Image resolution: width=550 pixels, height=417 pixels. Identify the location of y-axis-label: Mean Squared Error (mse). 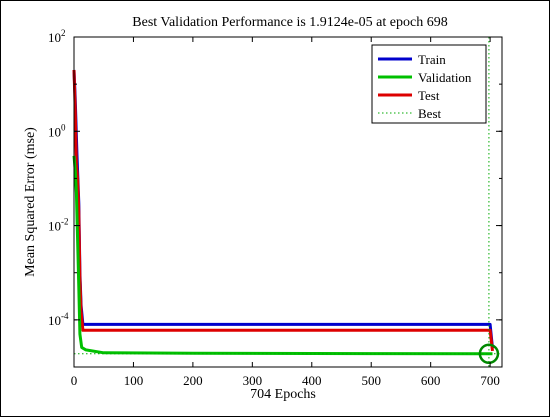
(30, 202).